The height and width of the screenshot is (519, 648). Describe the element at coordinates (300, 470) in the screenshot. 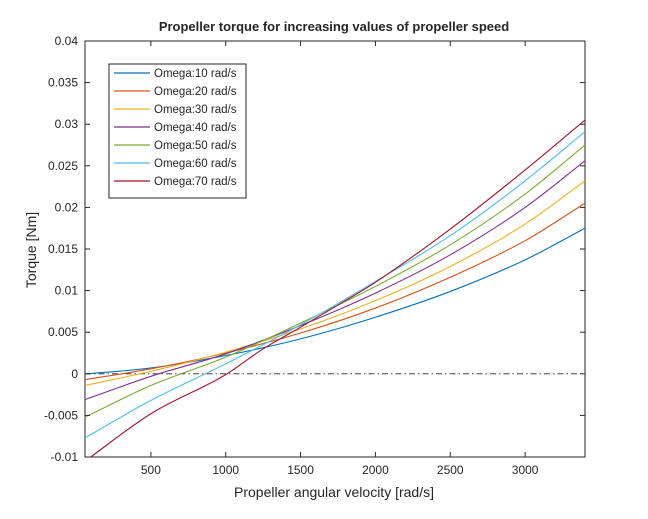

I see `x-tick-label: 1500` at that location.